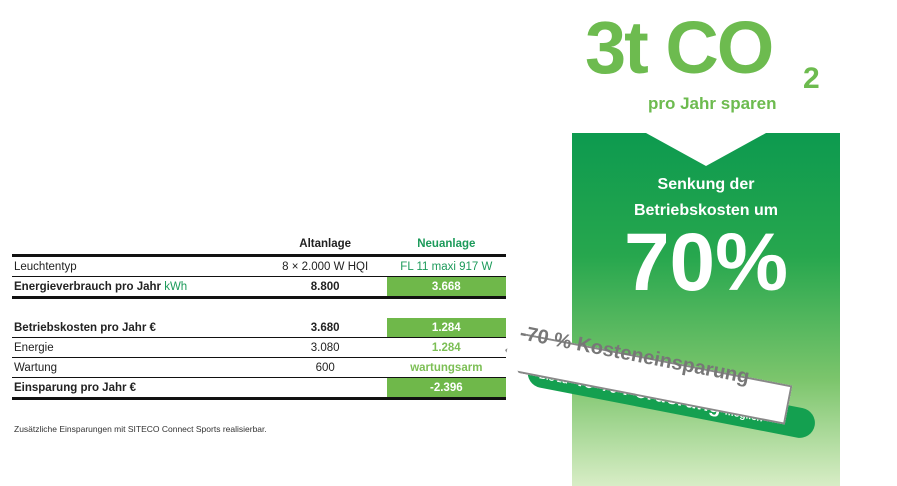  What do you see at coordinates (259, 368) in the screenshot?
I see `table-row: Wartung 600 wartungsarm` at bounding box center [259, 368].